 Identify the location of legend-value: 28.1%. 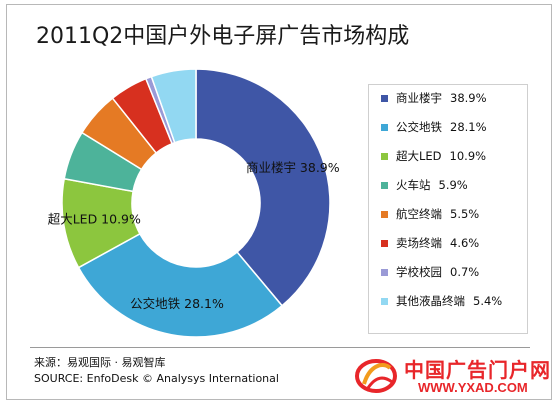
(468, 127).